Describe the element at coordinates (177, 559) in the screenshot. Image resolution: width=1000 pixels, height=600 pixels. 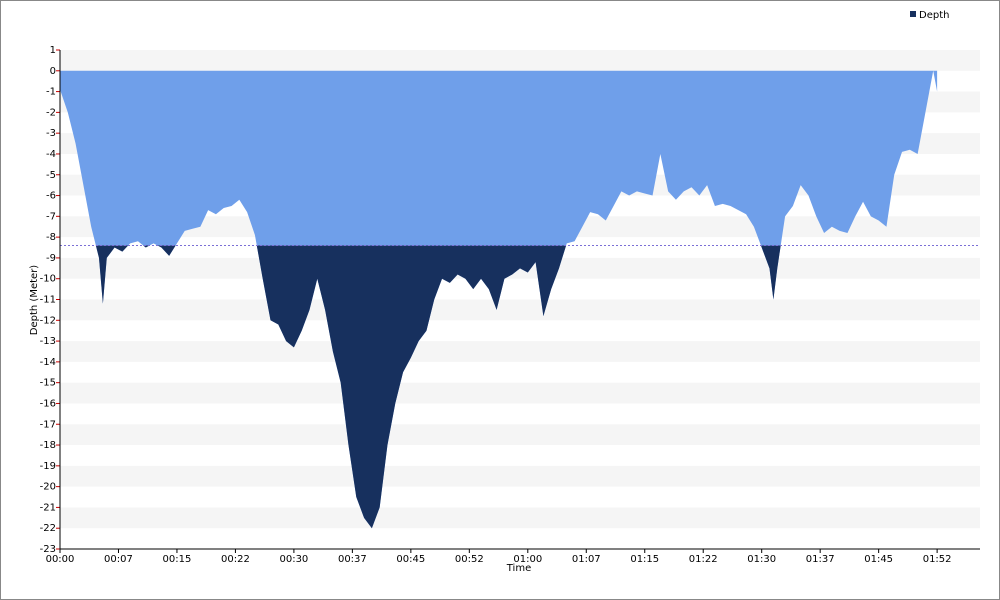
I see `x-tick-label: 00:15` at that location.